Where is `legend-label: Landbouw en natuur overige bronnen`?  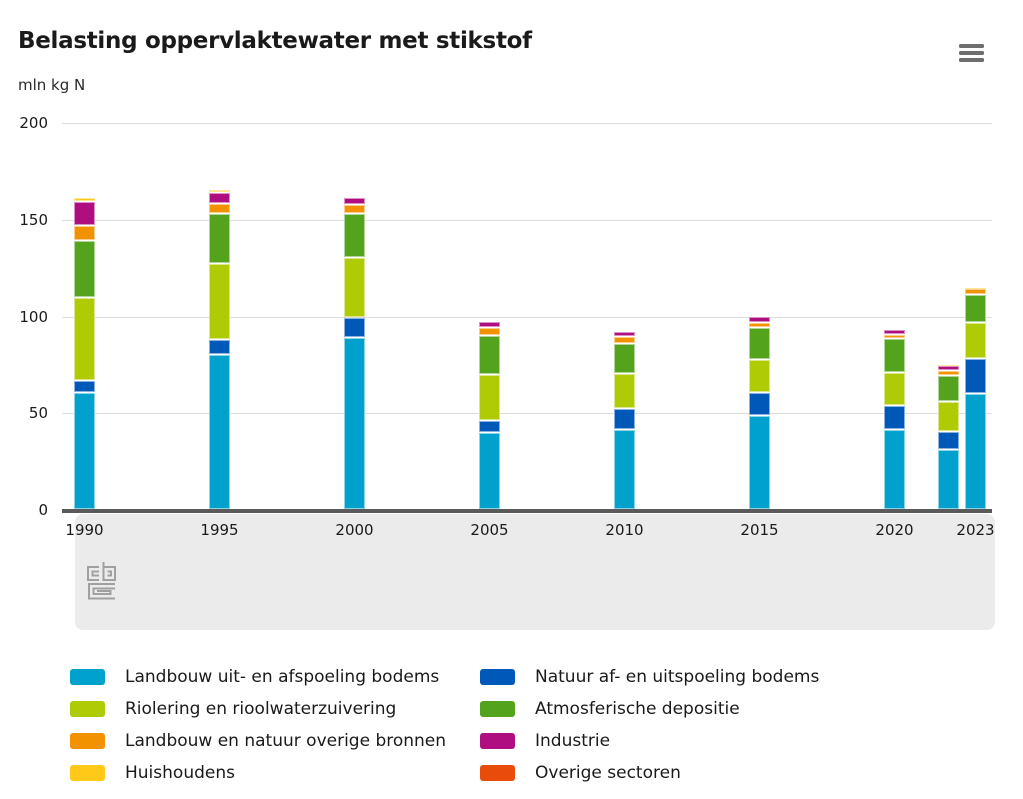 legend-label: Landbouw en natuur overige bronnen is located at coordinates (286, 741).